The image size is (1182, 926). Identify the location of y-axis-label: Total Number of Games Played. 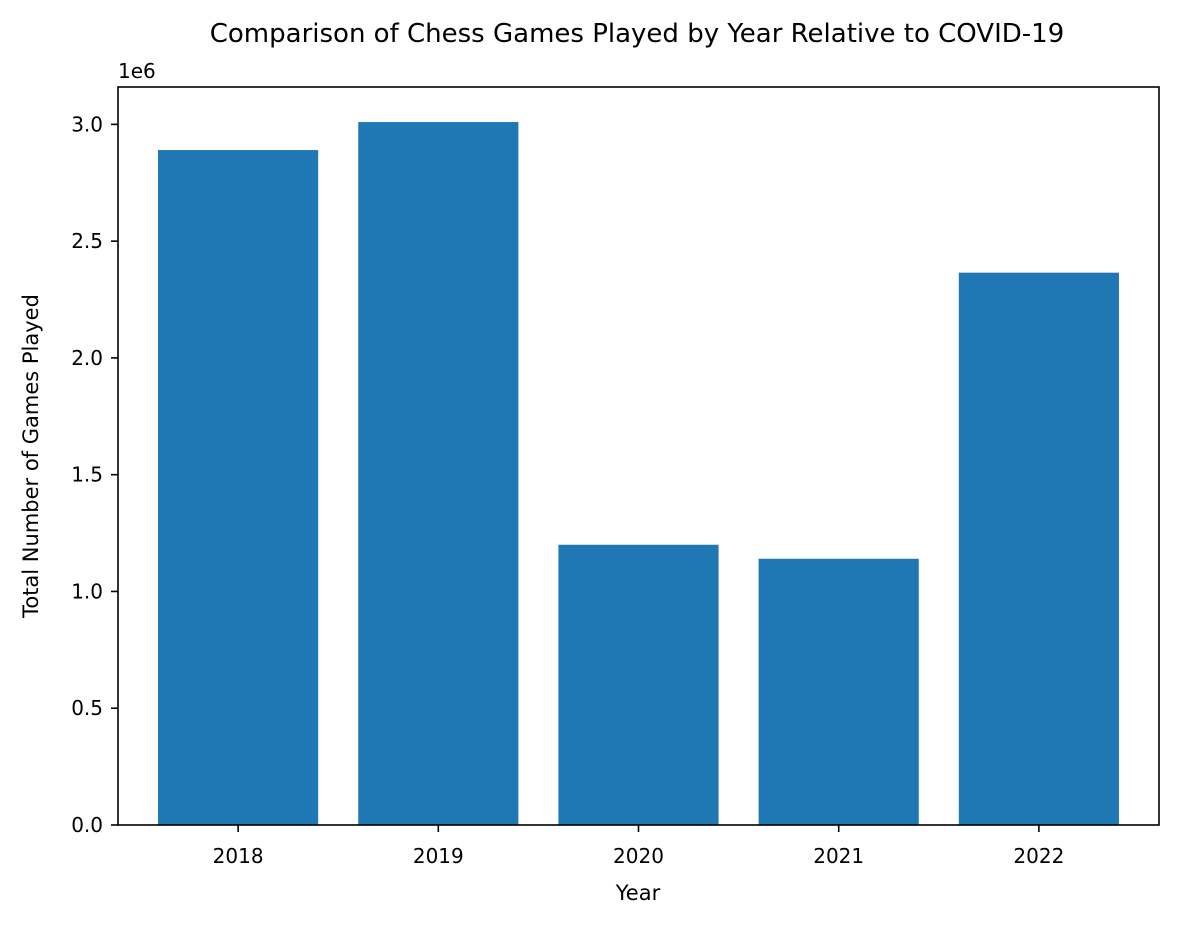
(31, 456).